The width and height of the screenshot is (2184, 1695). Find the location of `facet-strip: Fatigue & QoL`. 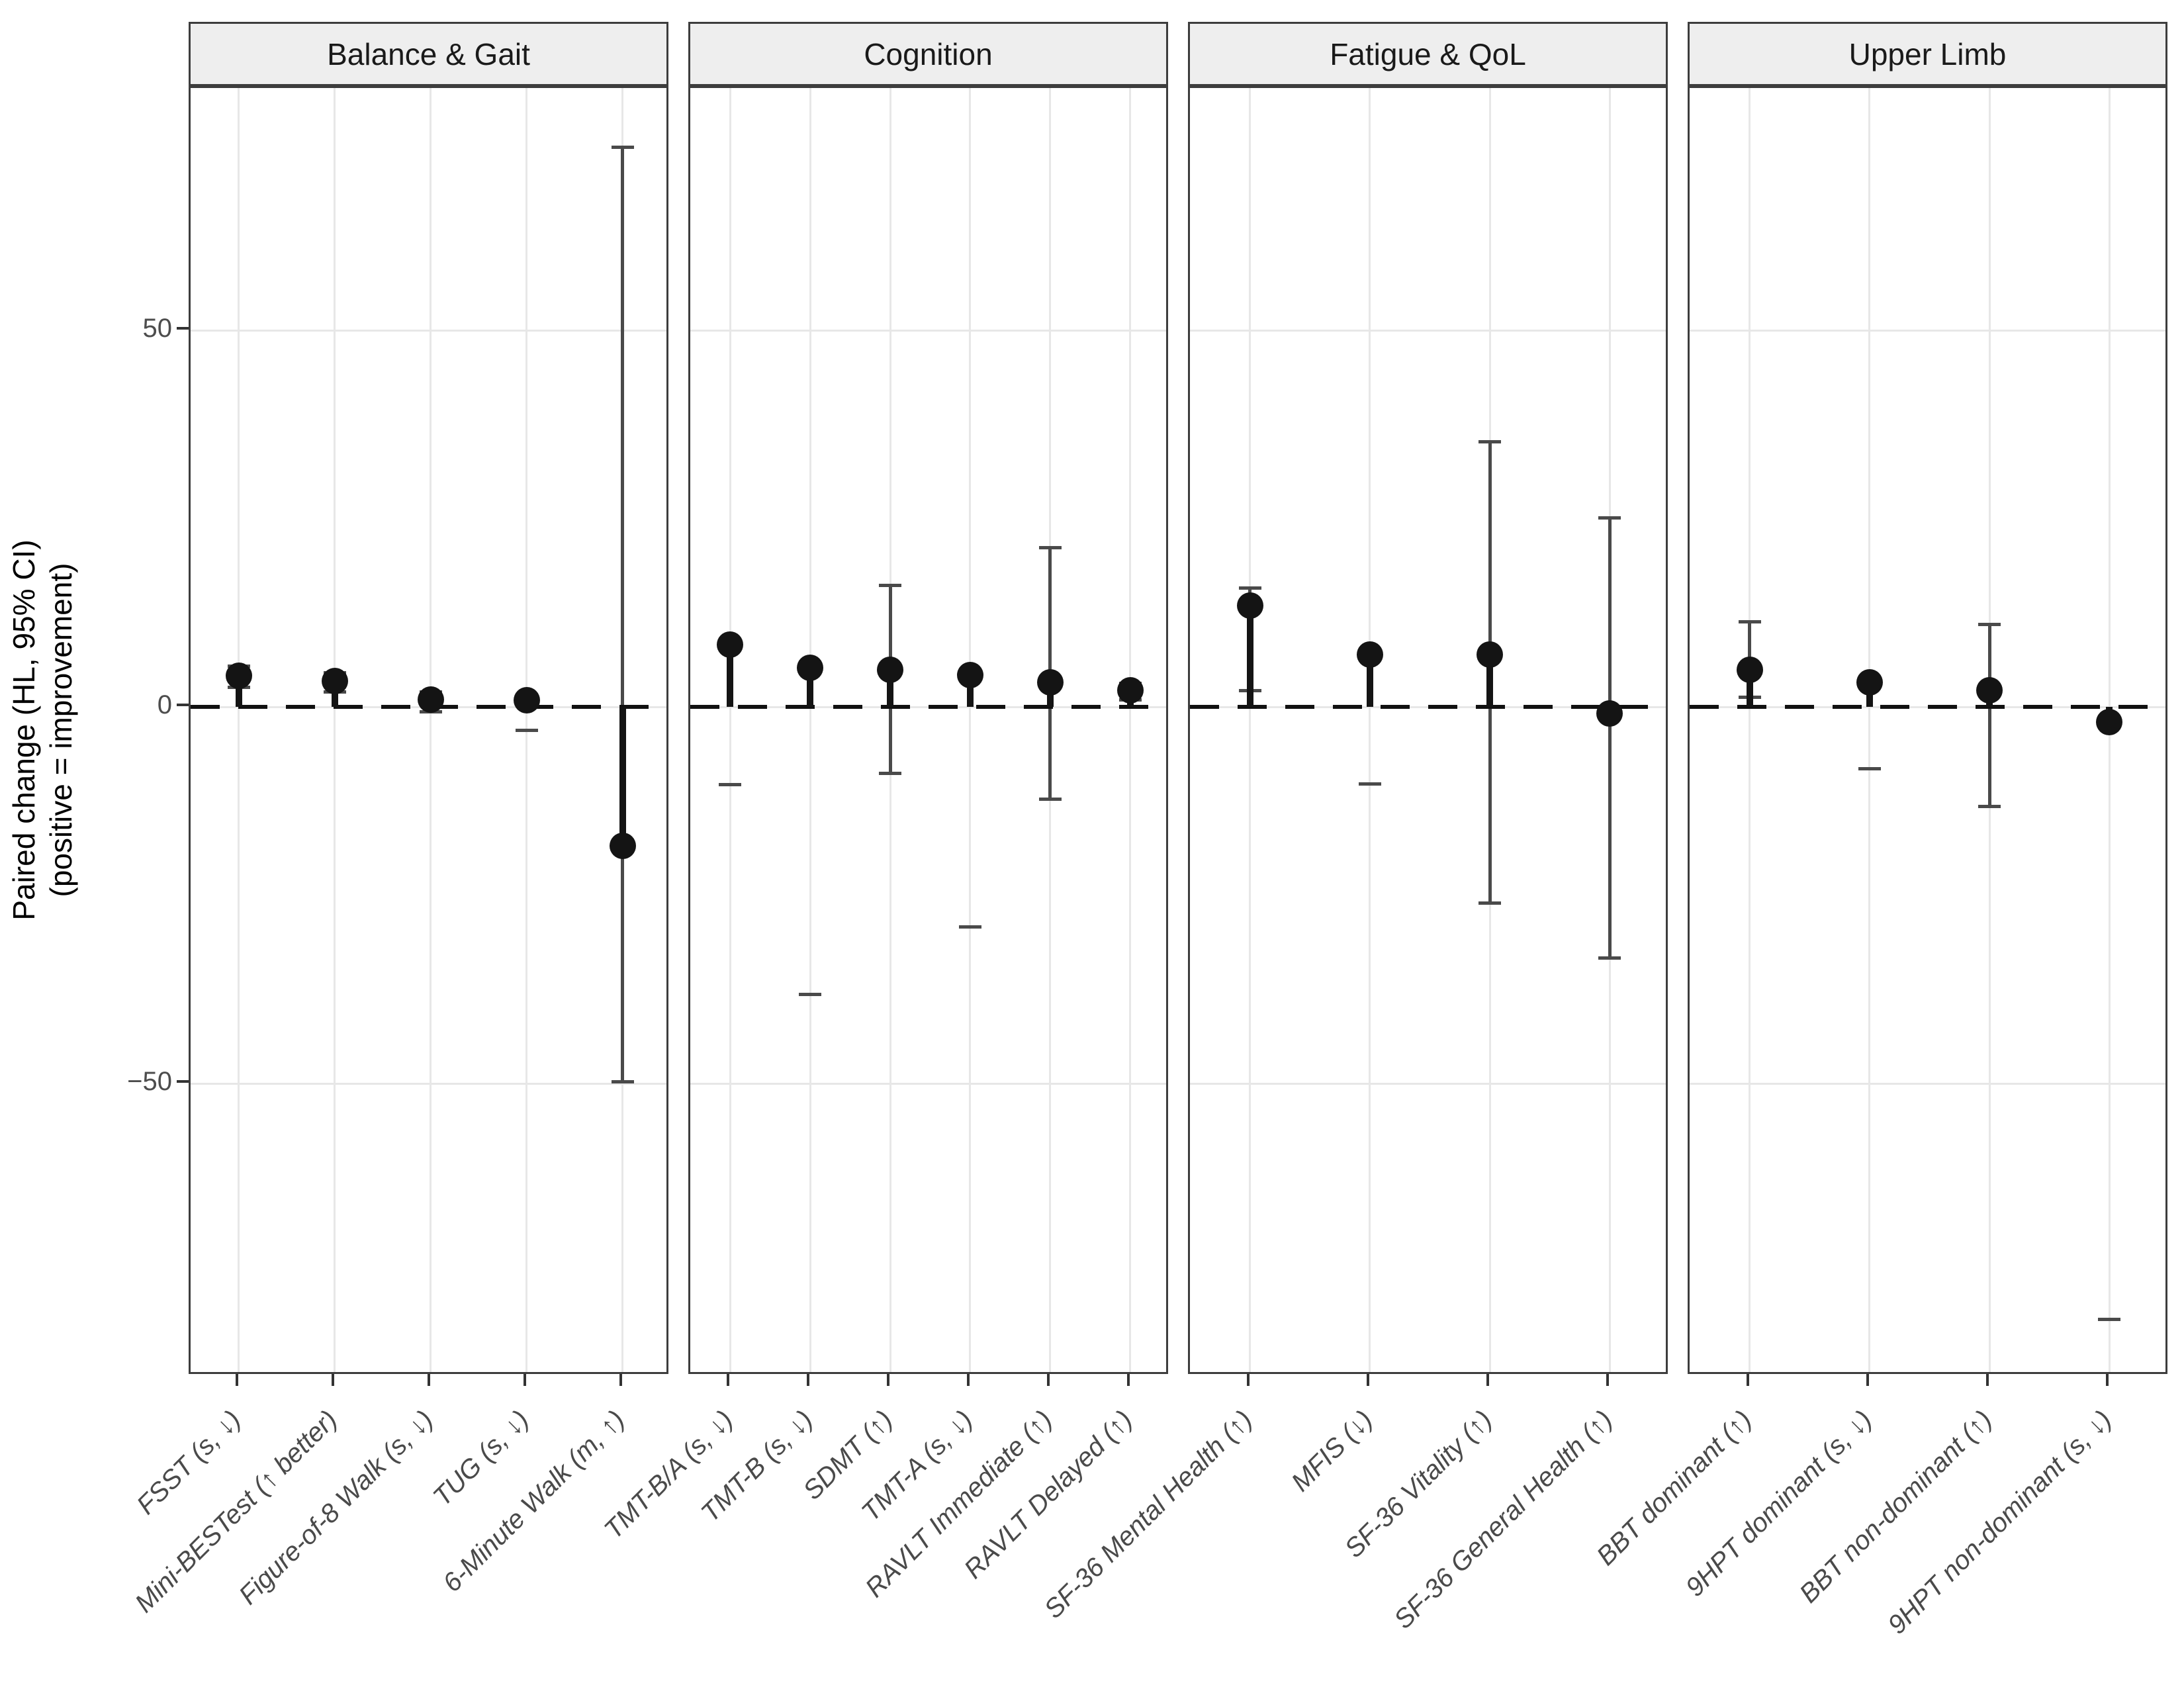

facet-strip: Fatigue & QoL is located at coordinates (1428, 54).